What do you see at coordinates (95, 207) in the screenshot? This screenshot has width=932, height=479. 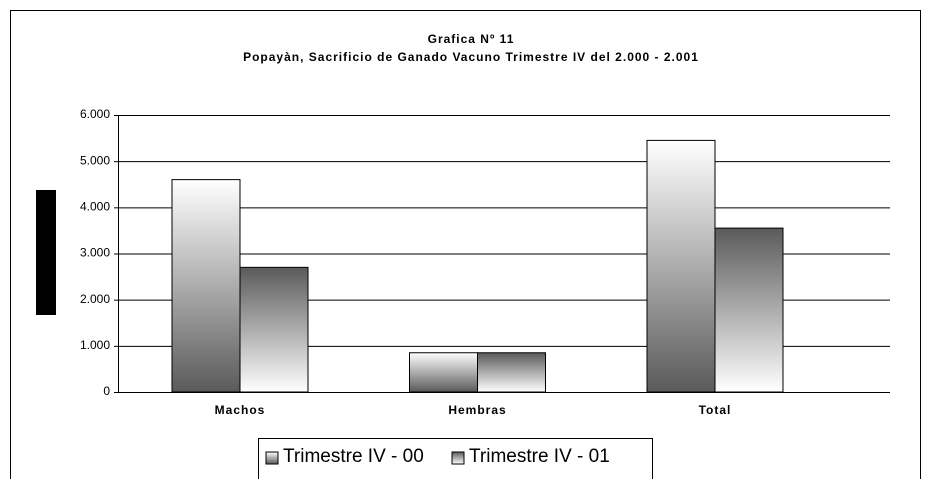 I see `y-tick-label: 4.000` at bounding box center [95, 207].